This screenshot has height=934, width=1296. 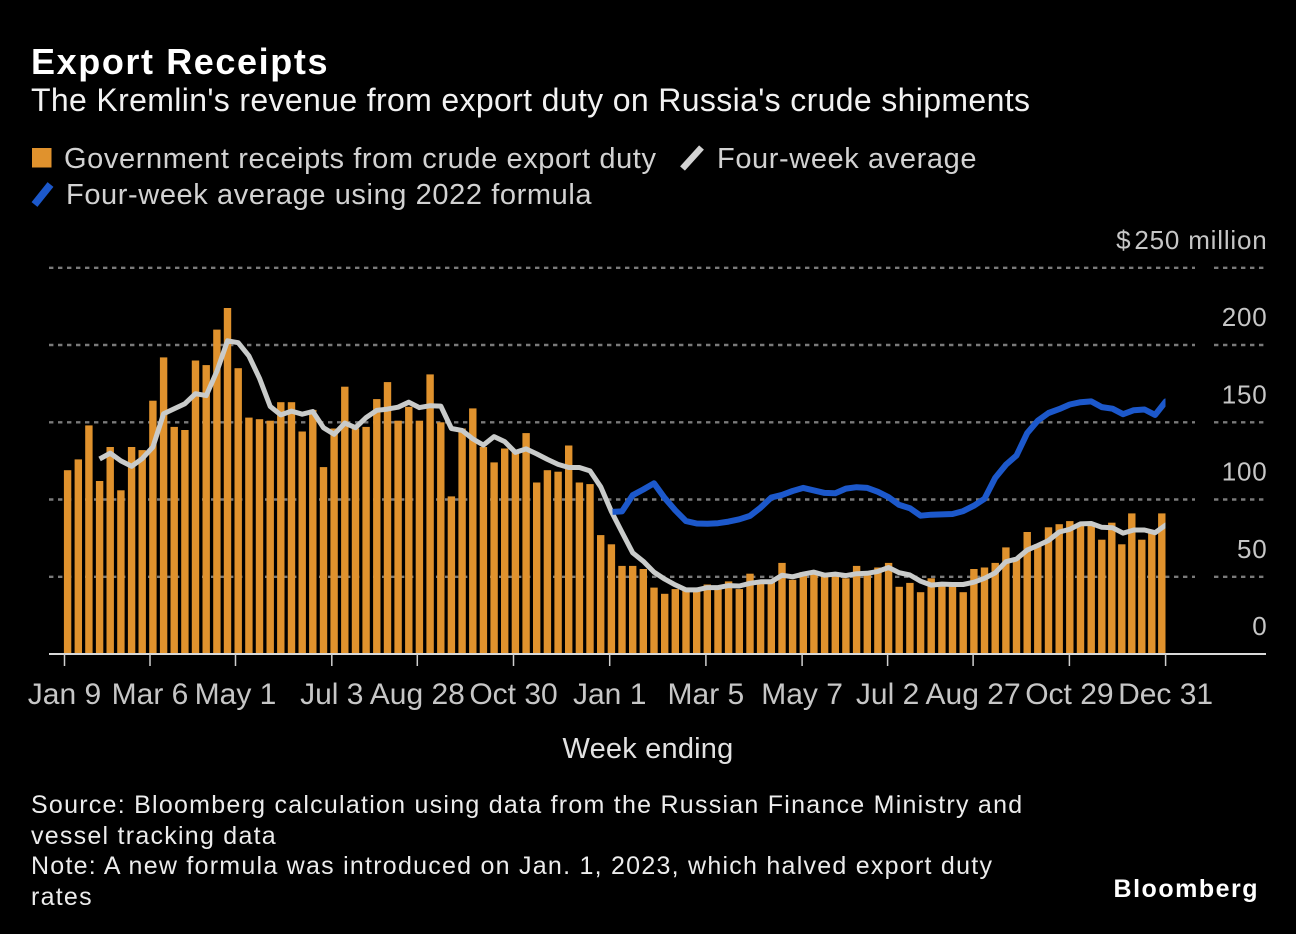 What do you see at coordinates (648, 749) in the screenshot?
I see `svg-text: Week ending` at bounding box center [648, 749].